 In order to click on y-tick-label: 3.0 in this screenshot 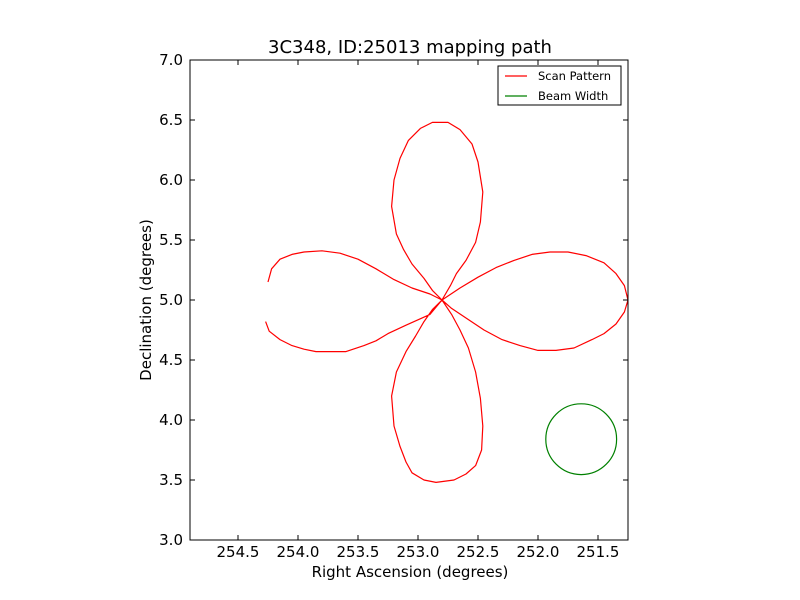, I will do `click(171, 540)`.